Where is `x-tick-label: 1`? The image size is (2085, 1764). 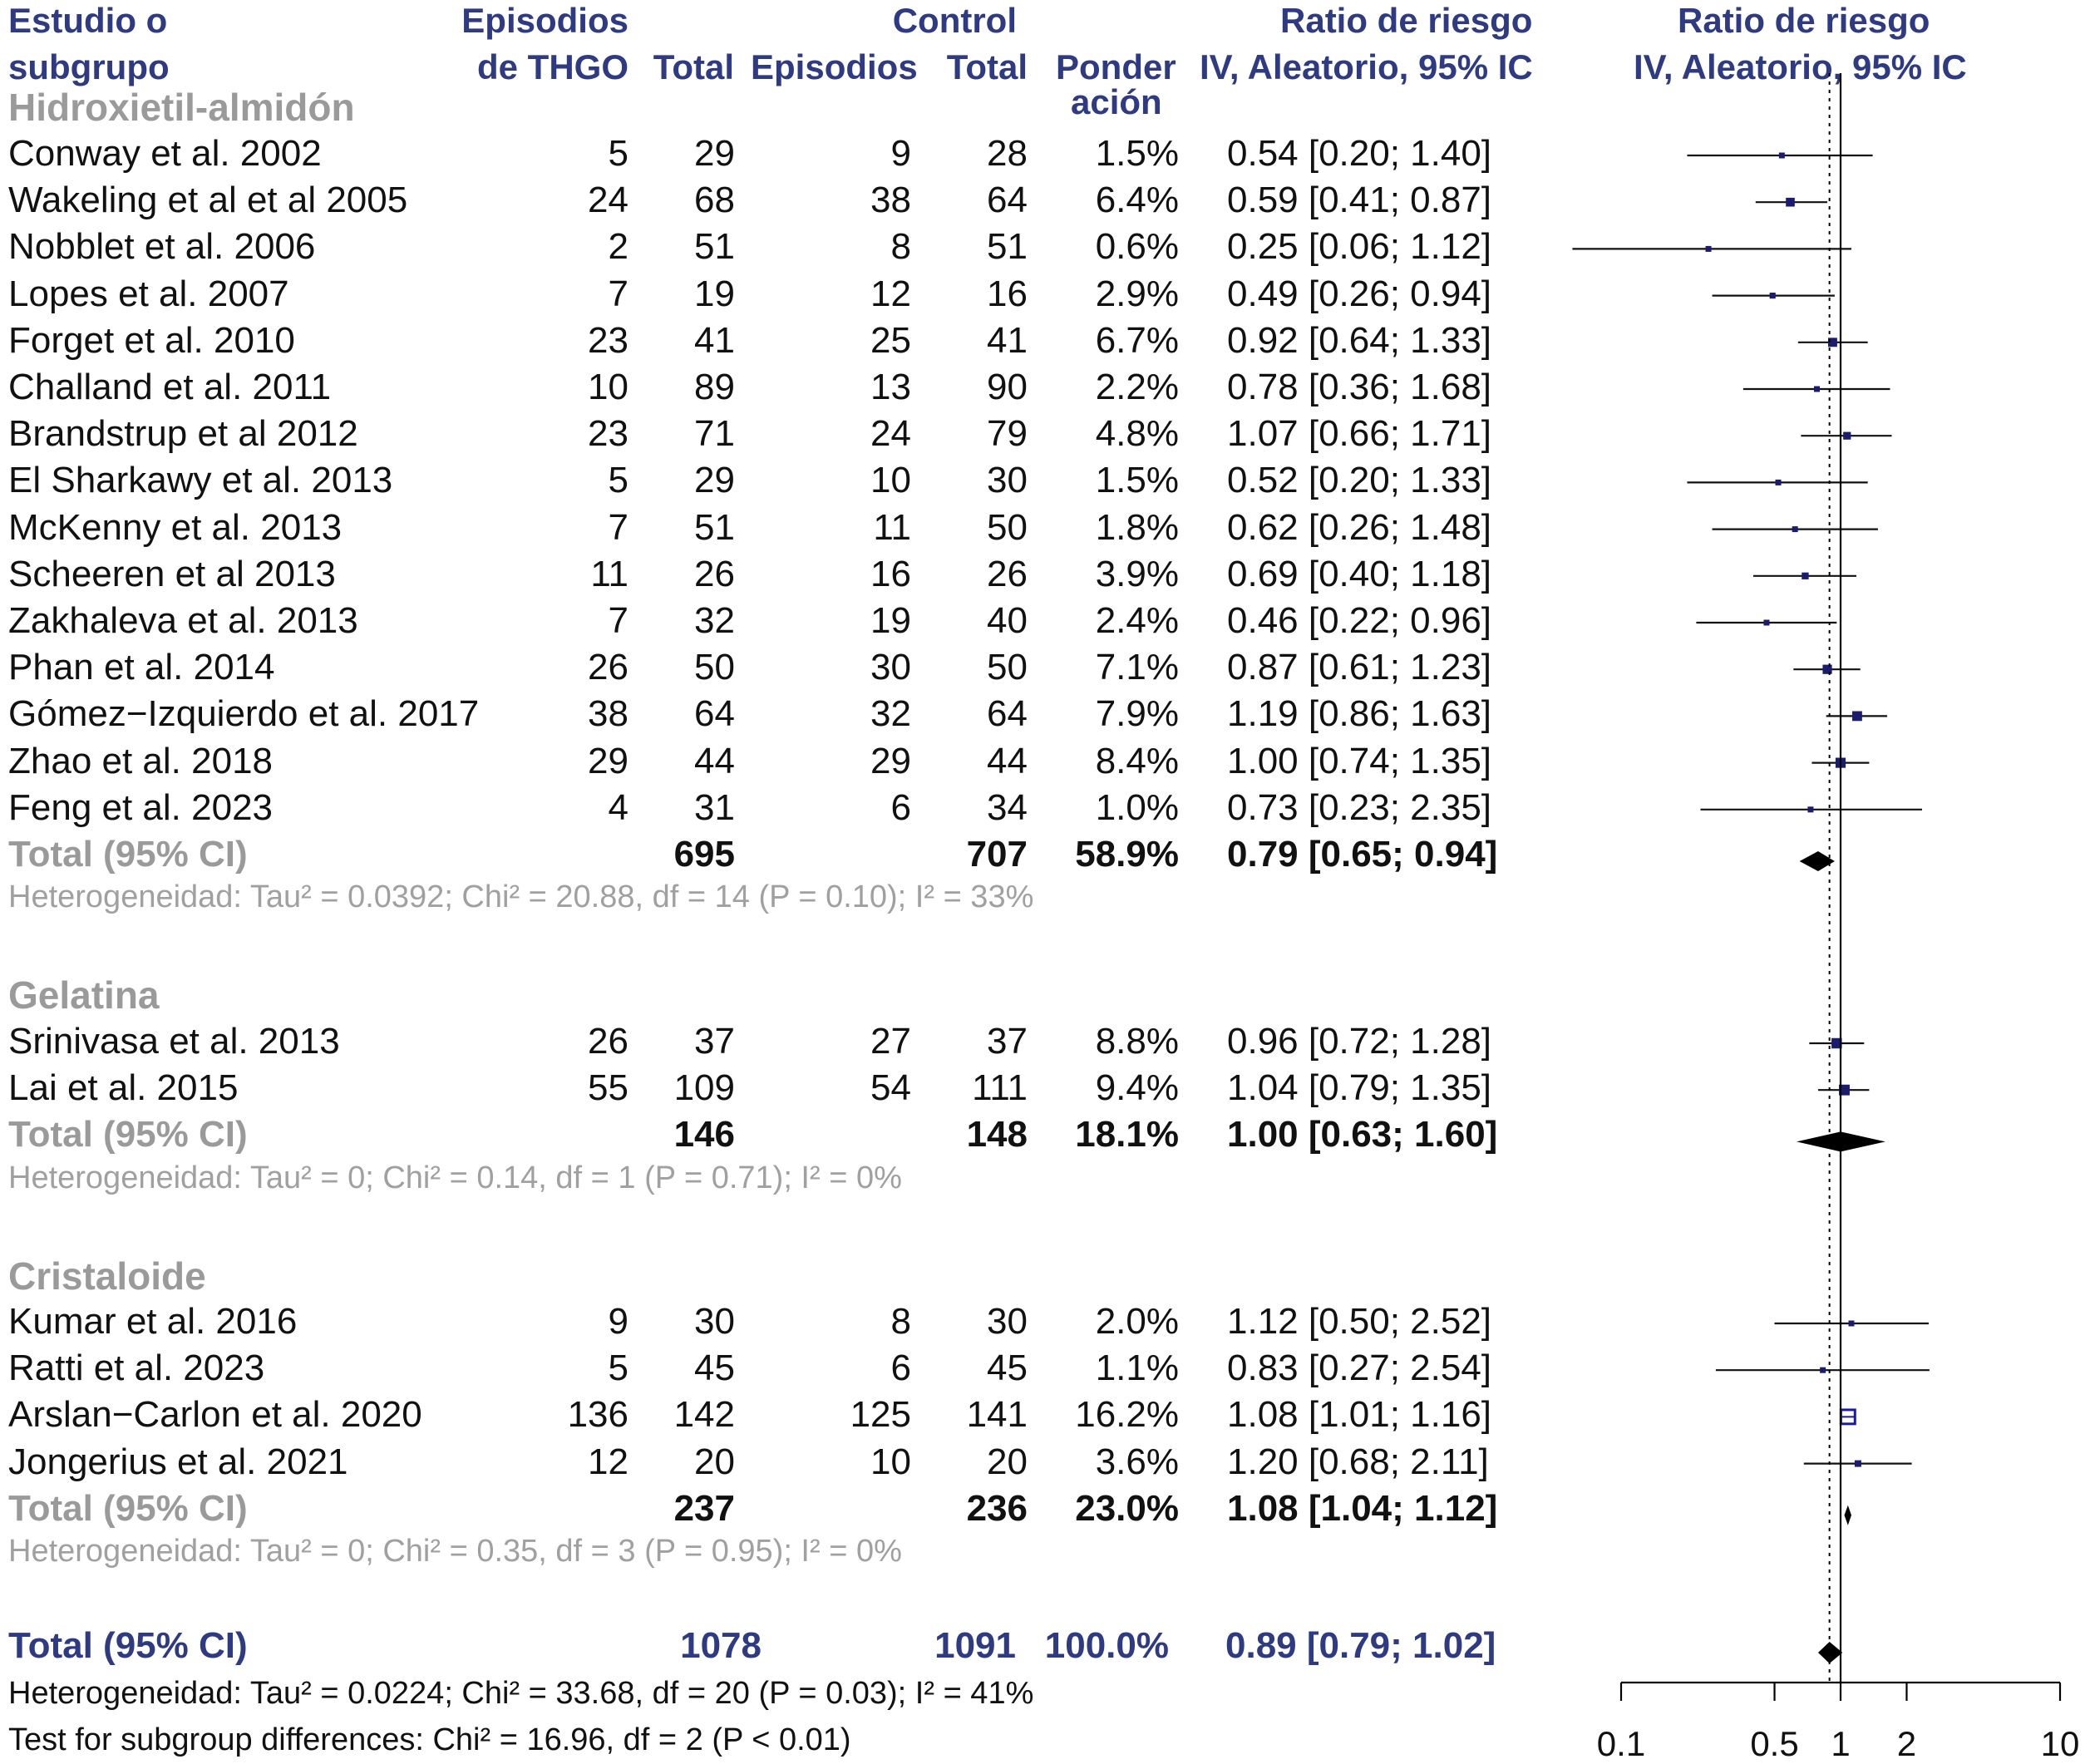
x-tick-label: 1 is located at coordinates (1840, 1743).